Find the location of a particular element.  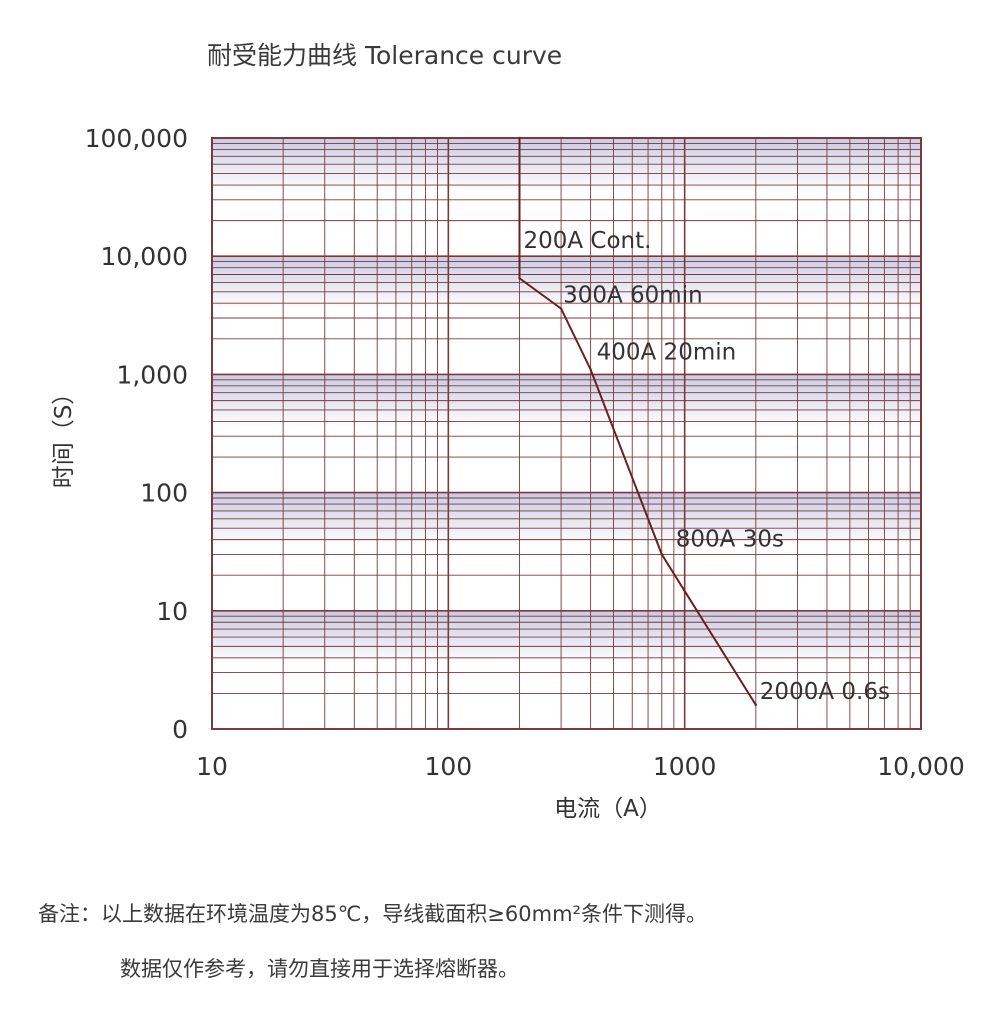

x-tick-label: 10,000 is located at coordinates (920, 766).